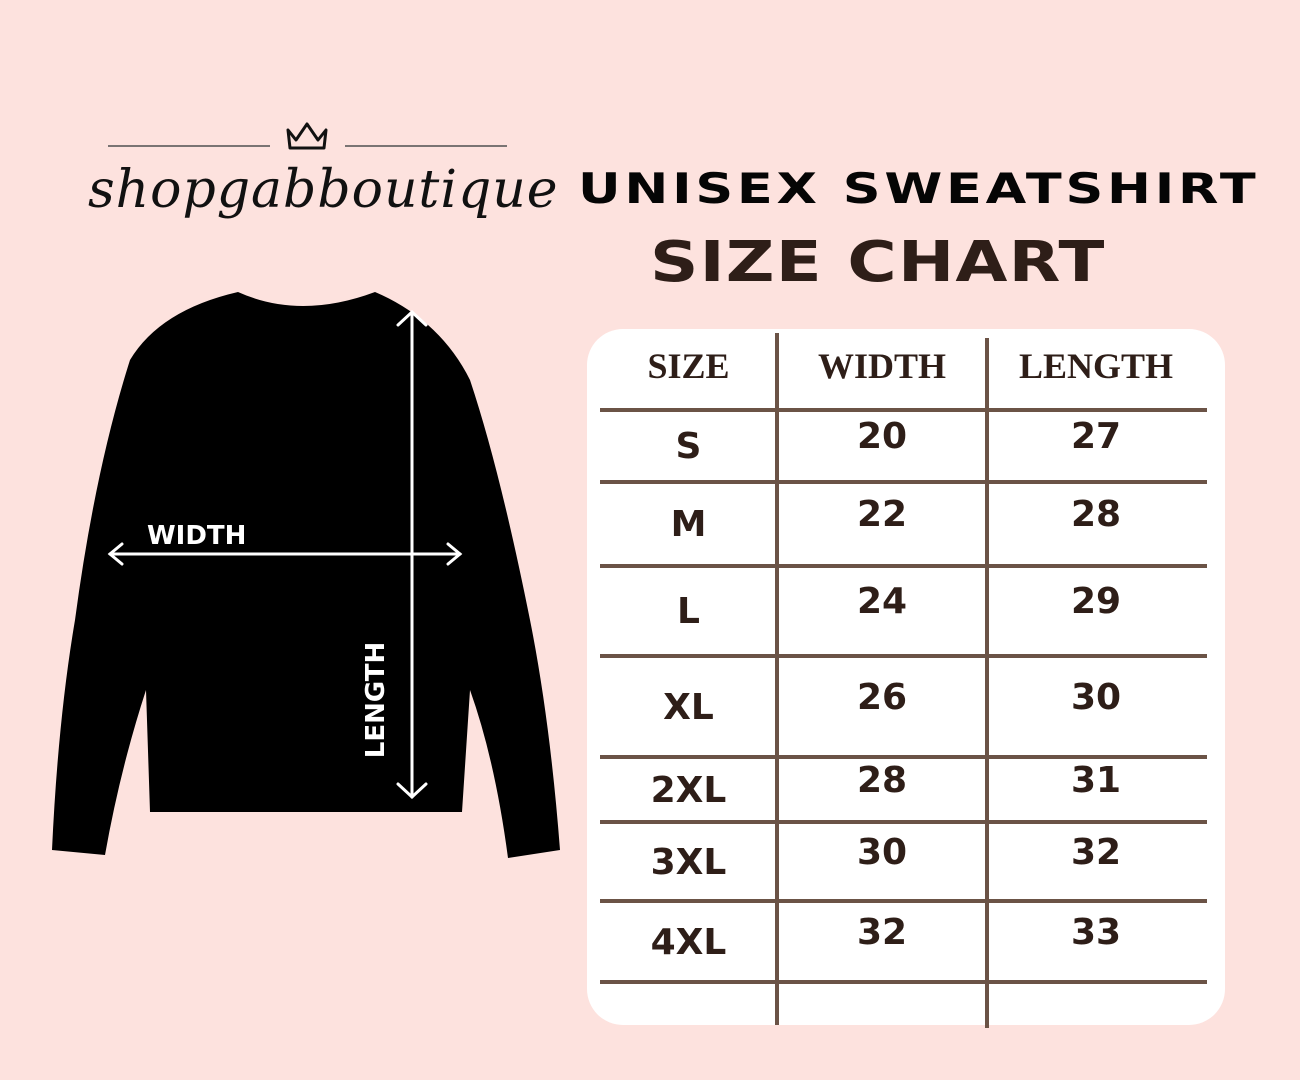 The width and height of the screenshot is (1300, 1080). I want to click on table-cell-length: 29, so click(1096, 601).